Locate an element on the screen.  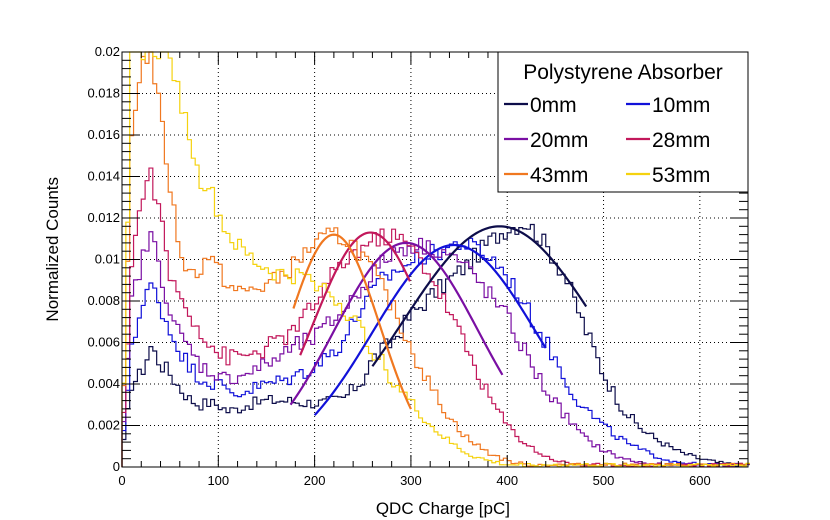
legend-box is located at coordinates (623, 122).